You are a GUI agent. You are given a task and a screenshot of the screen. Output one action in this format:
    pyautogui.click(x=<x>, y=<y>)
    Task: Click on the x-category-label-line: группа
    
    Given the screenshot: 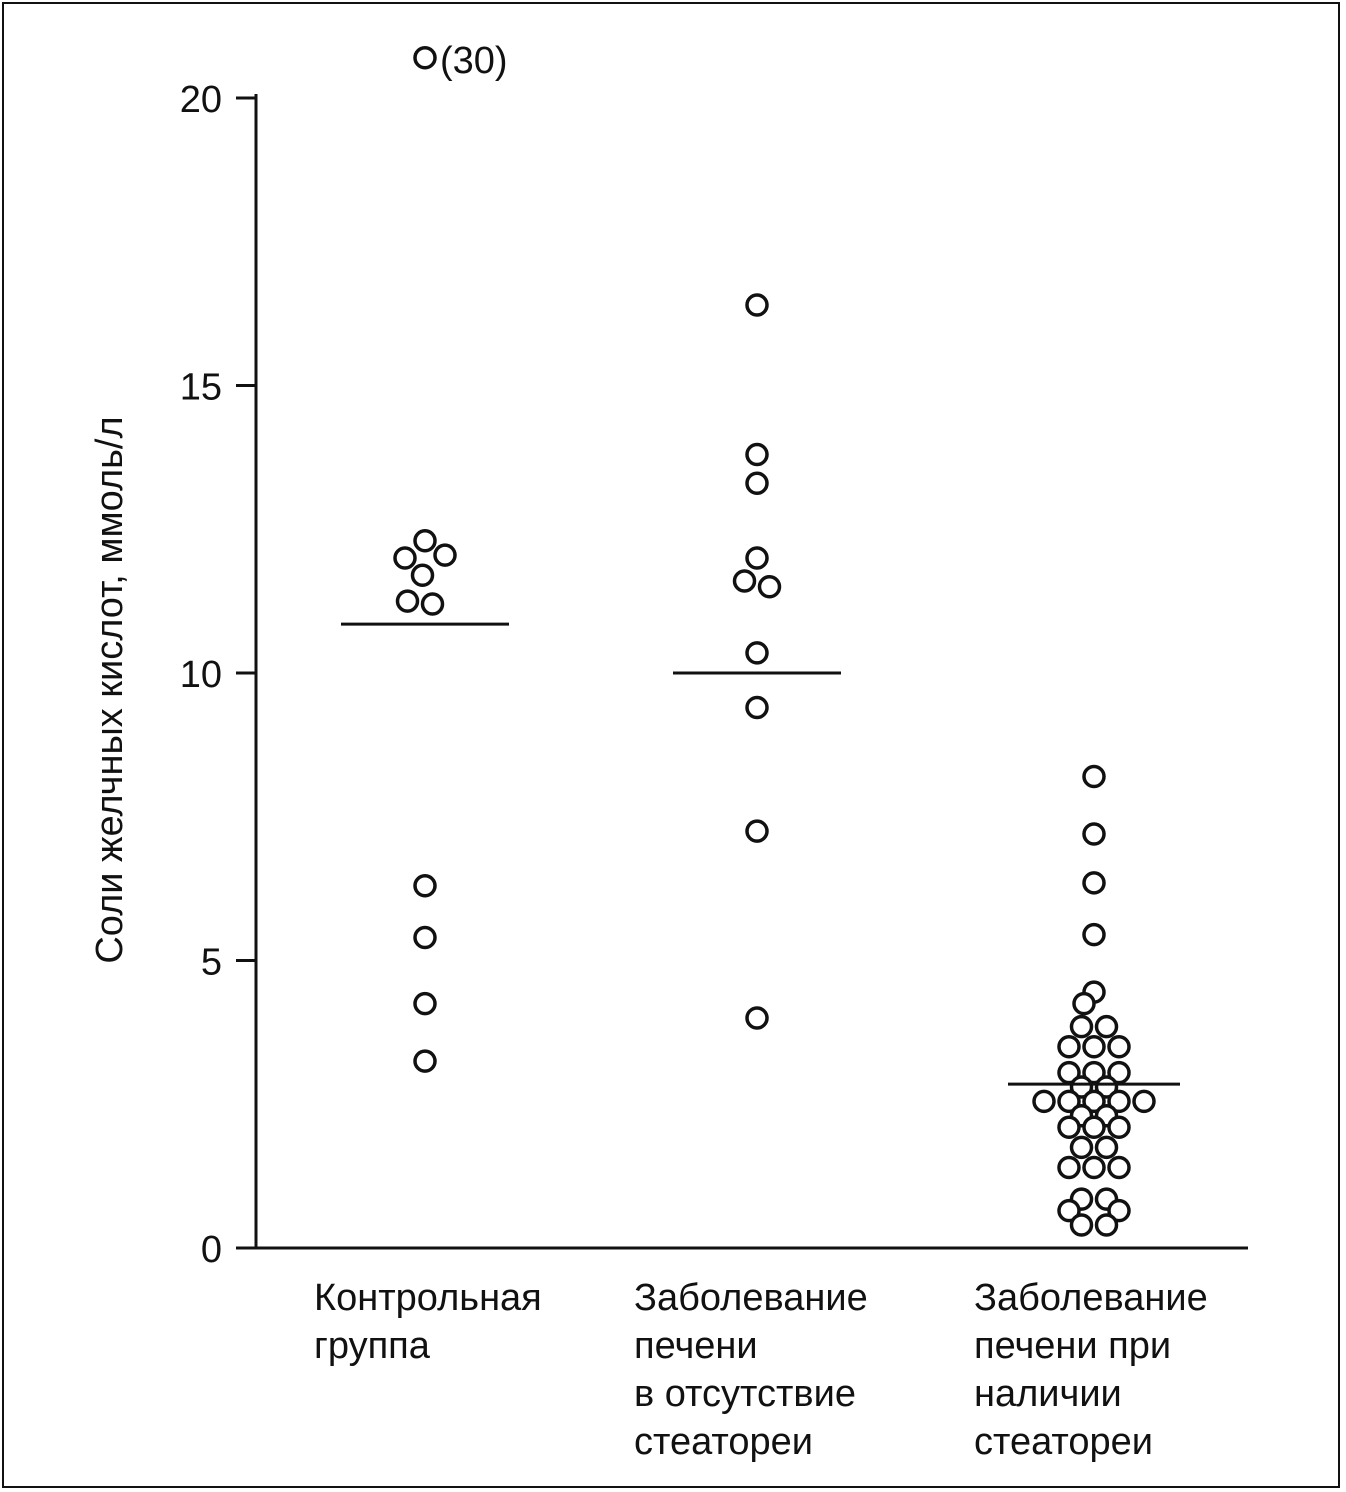 What is the action you would take?
    pyautogui.click(x=372, y=1346)
    